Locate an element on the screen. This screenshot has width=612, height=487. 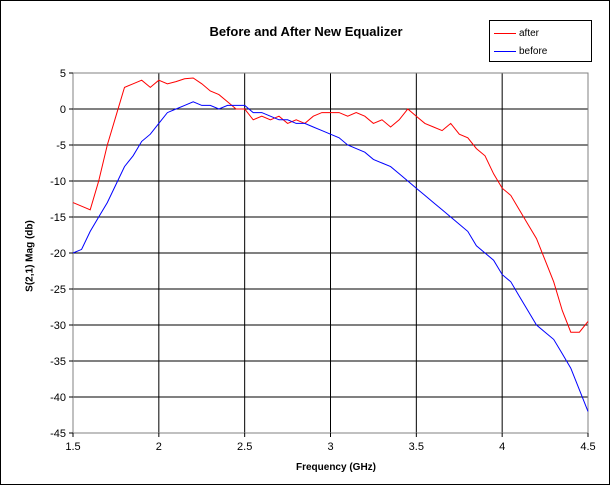
x-tick-label: 2.5 is located at coordinates (244, 447).